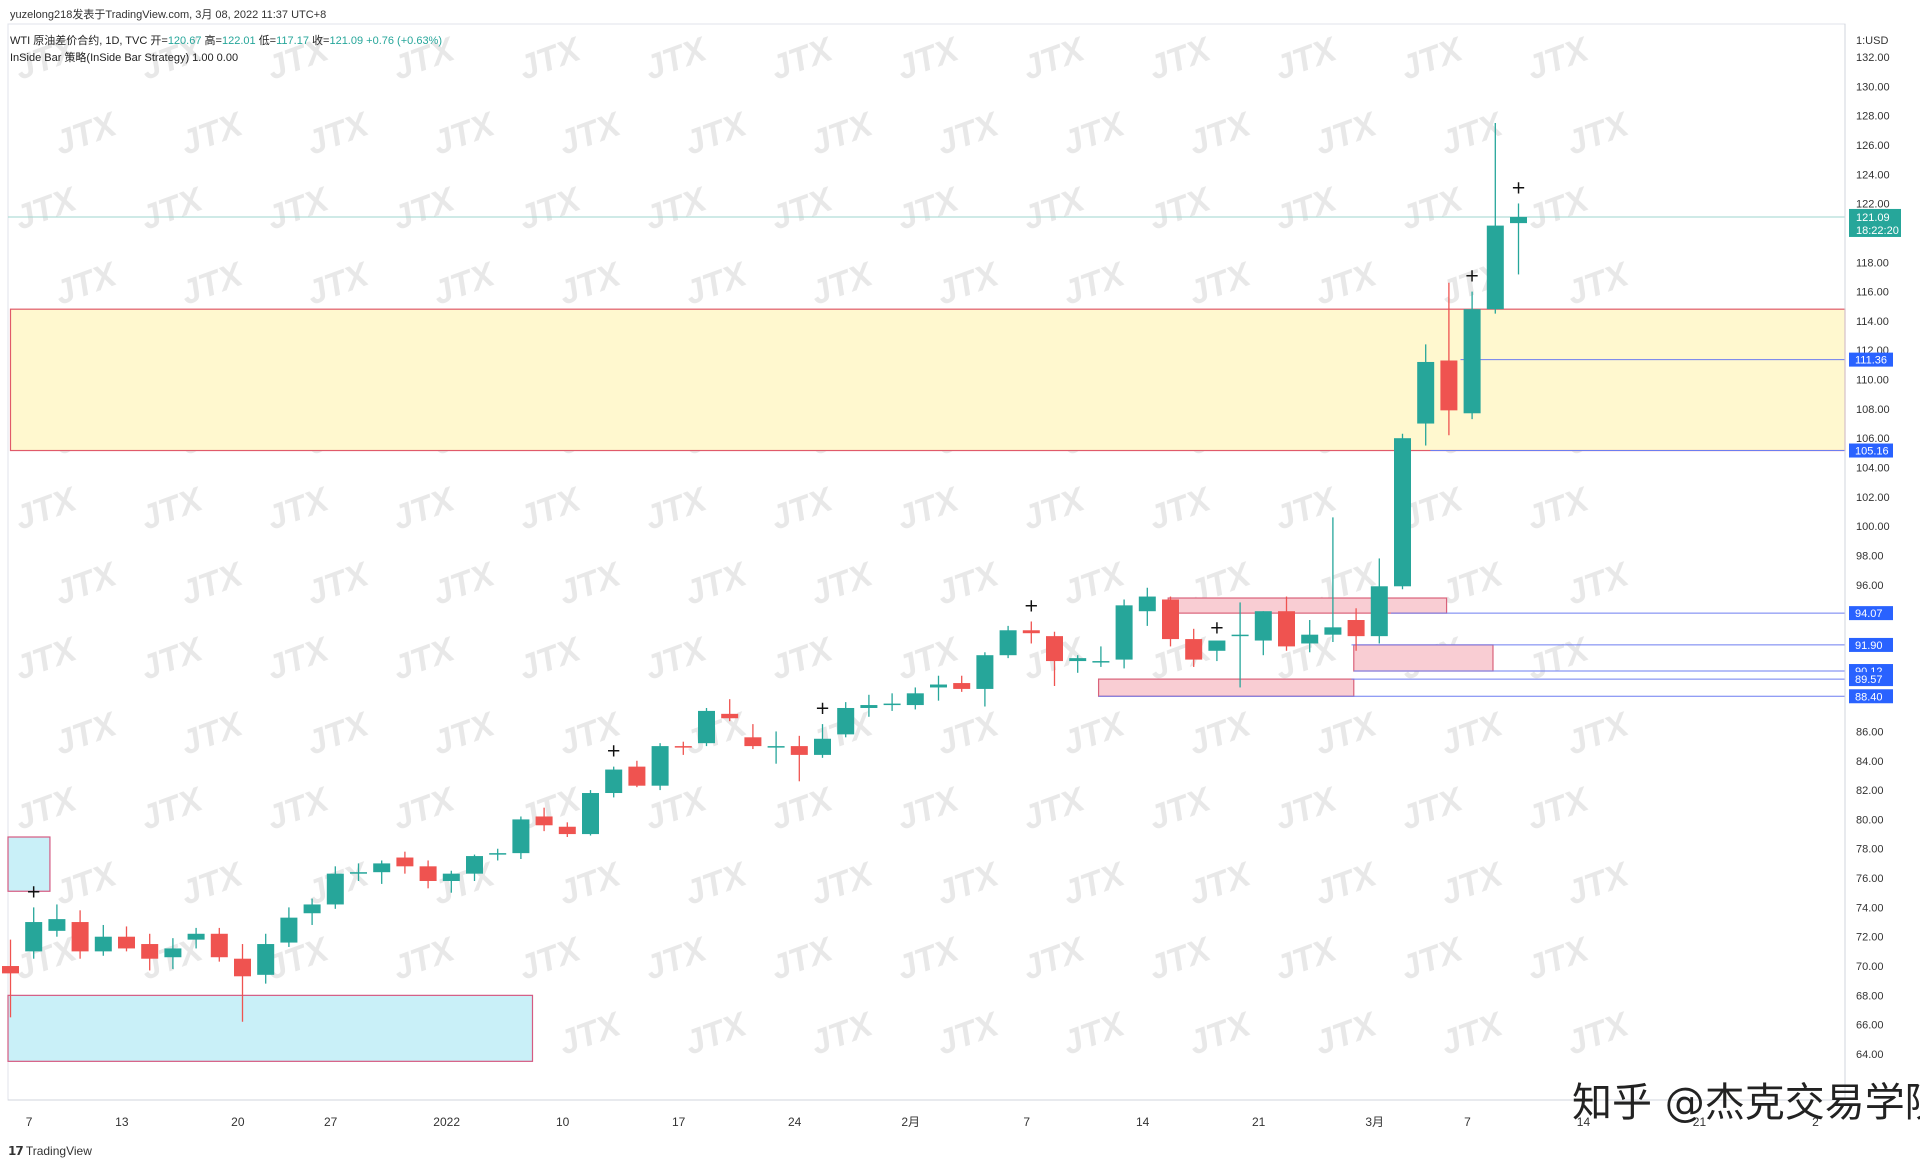  What do you see at coordinates (1870, 1026) in the screenshot?
I see `price-tick-label: 66.00` at bounding box center [1870, 1026].